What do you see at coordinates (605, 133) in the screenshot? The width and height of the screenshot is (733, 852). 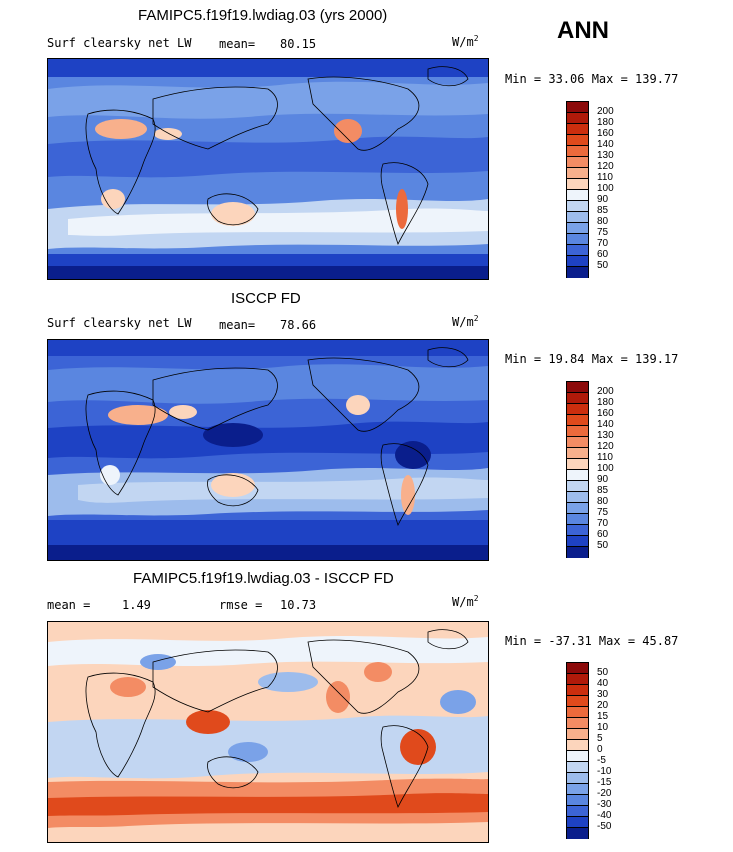 I see `panel1-colorbar-tick-label: 160` at bounding box center [605, 133].